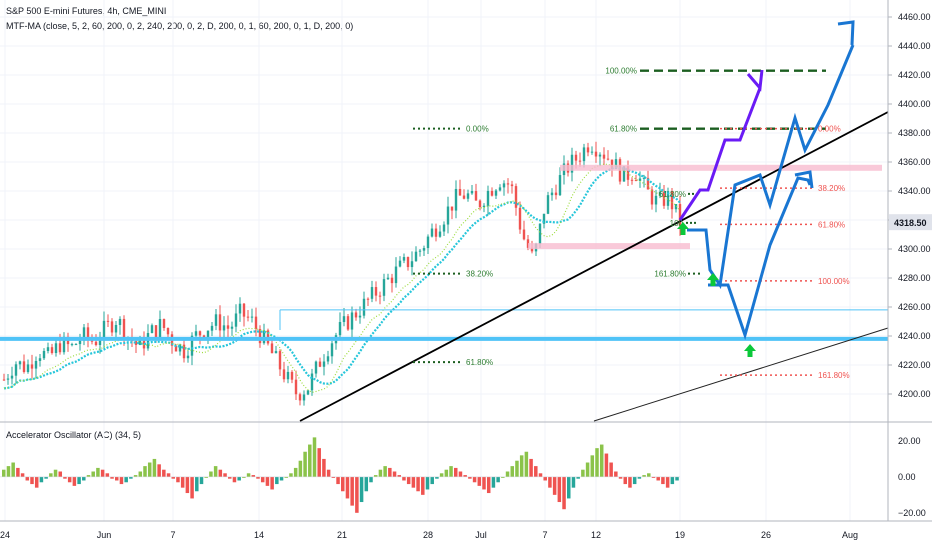  What do you see at coordinates (914, 336) in the screenshot?
I see `y-tick-label: 4240.00` at bounding box center [914, 336].